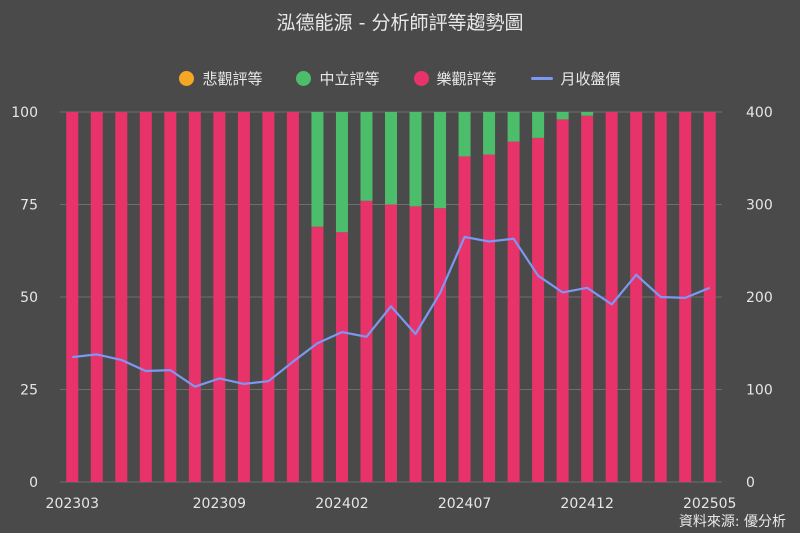 Image resolution: width=800 pixels, height=533 pixels. I want to click on x-tick-label: 202407, so click(464, 504).